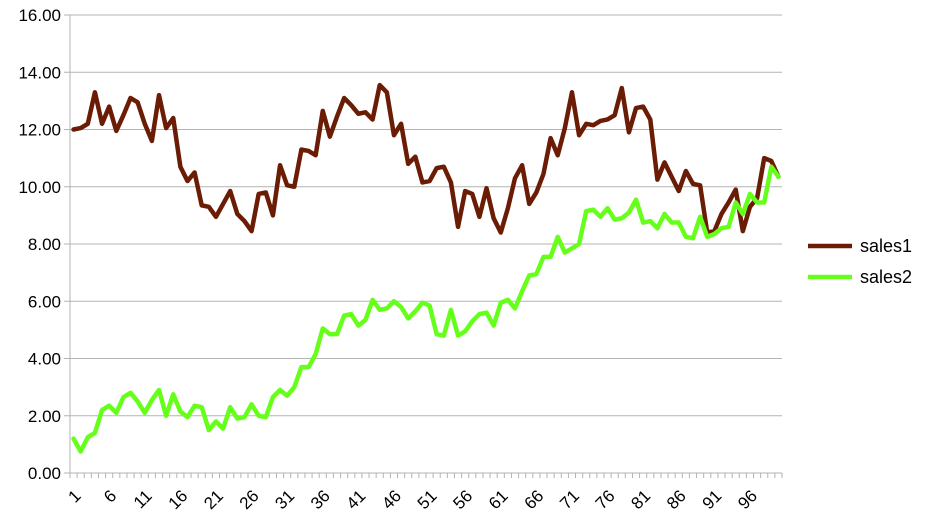 This screenshot has width=928, height=525. What do you see at coordinates (391, 499) in the screenshot?
I see `x-tick-label: 46` at bounding box center [391, 499].